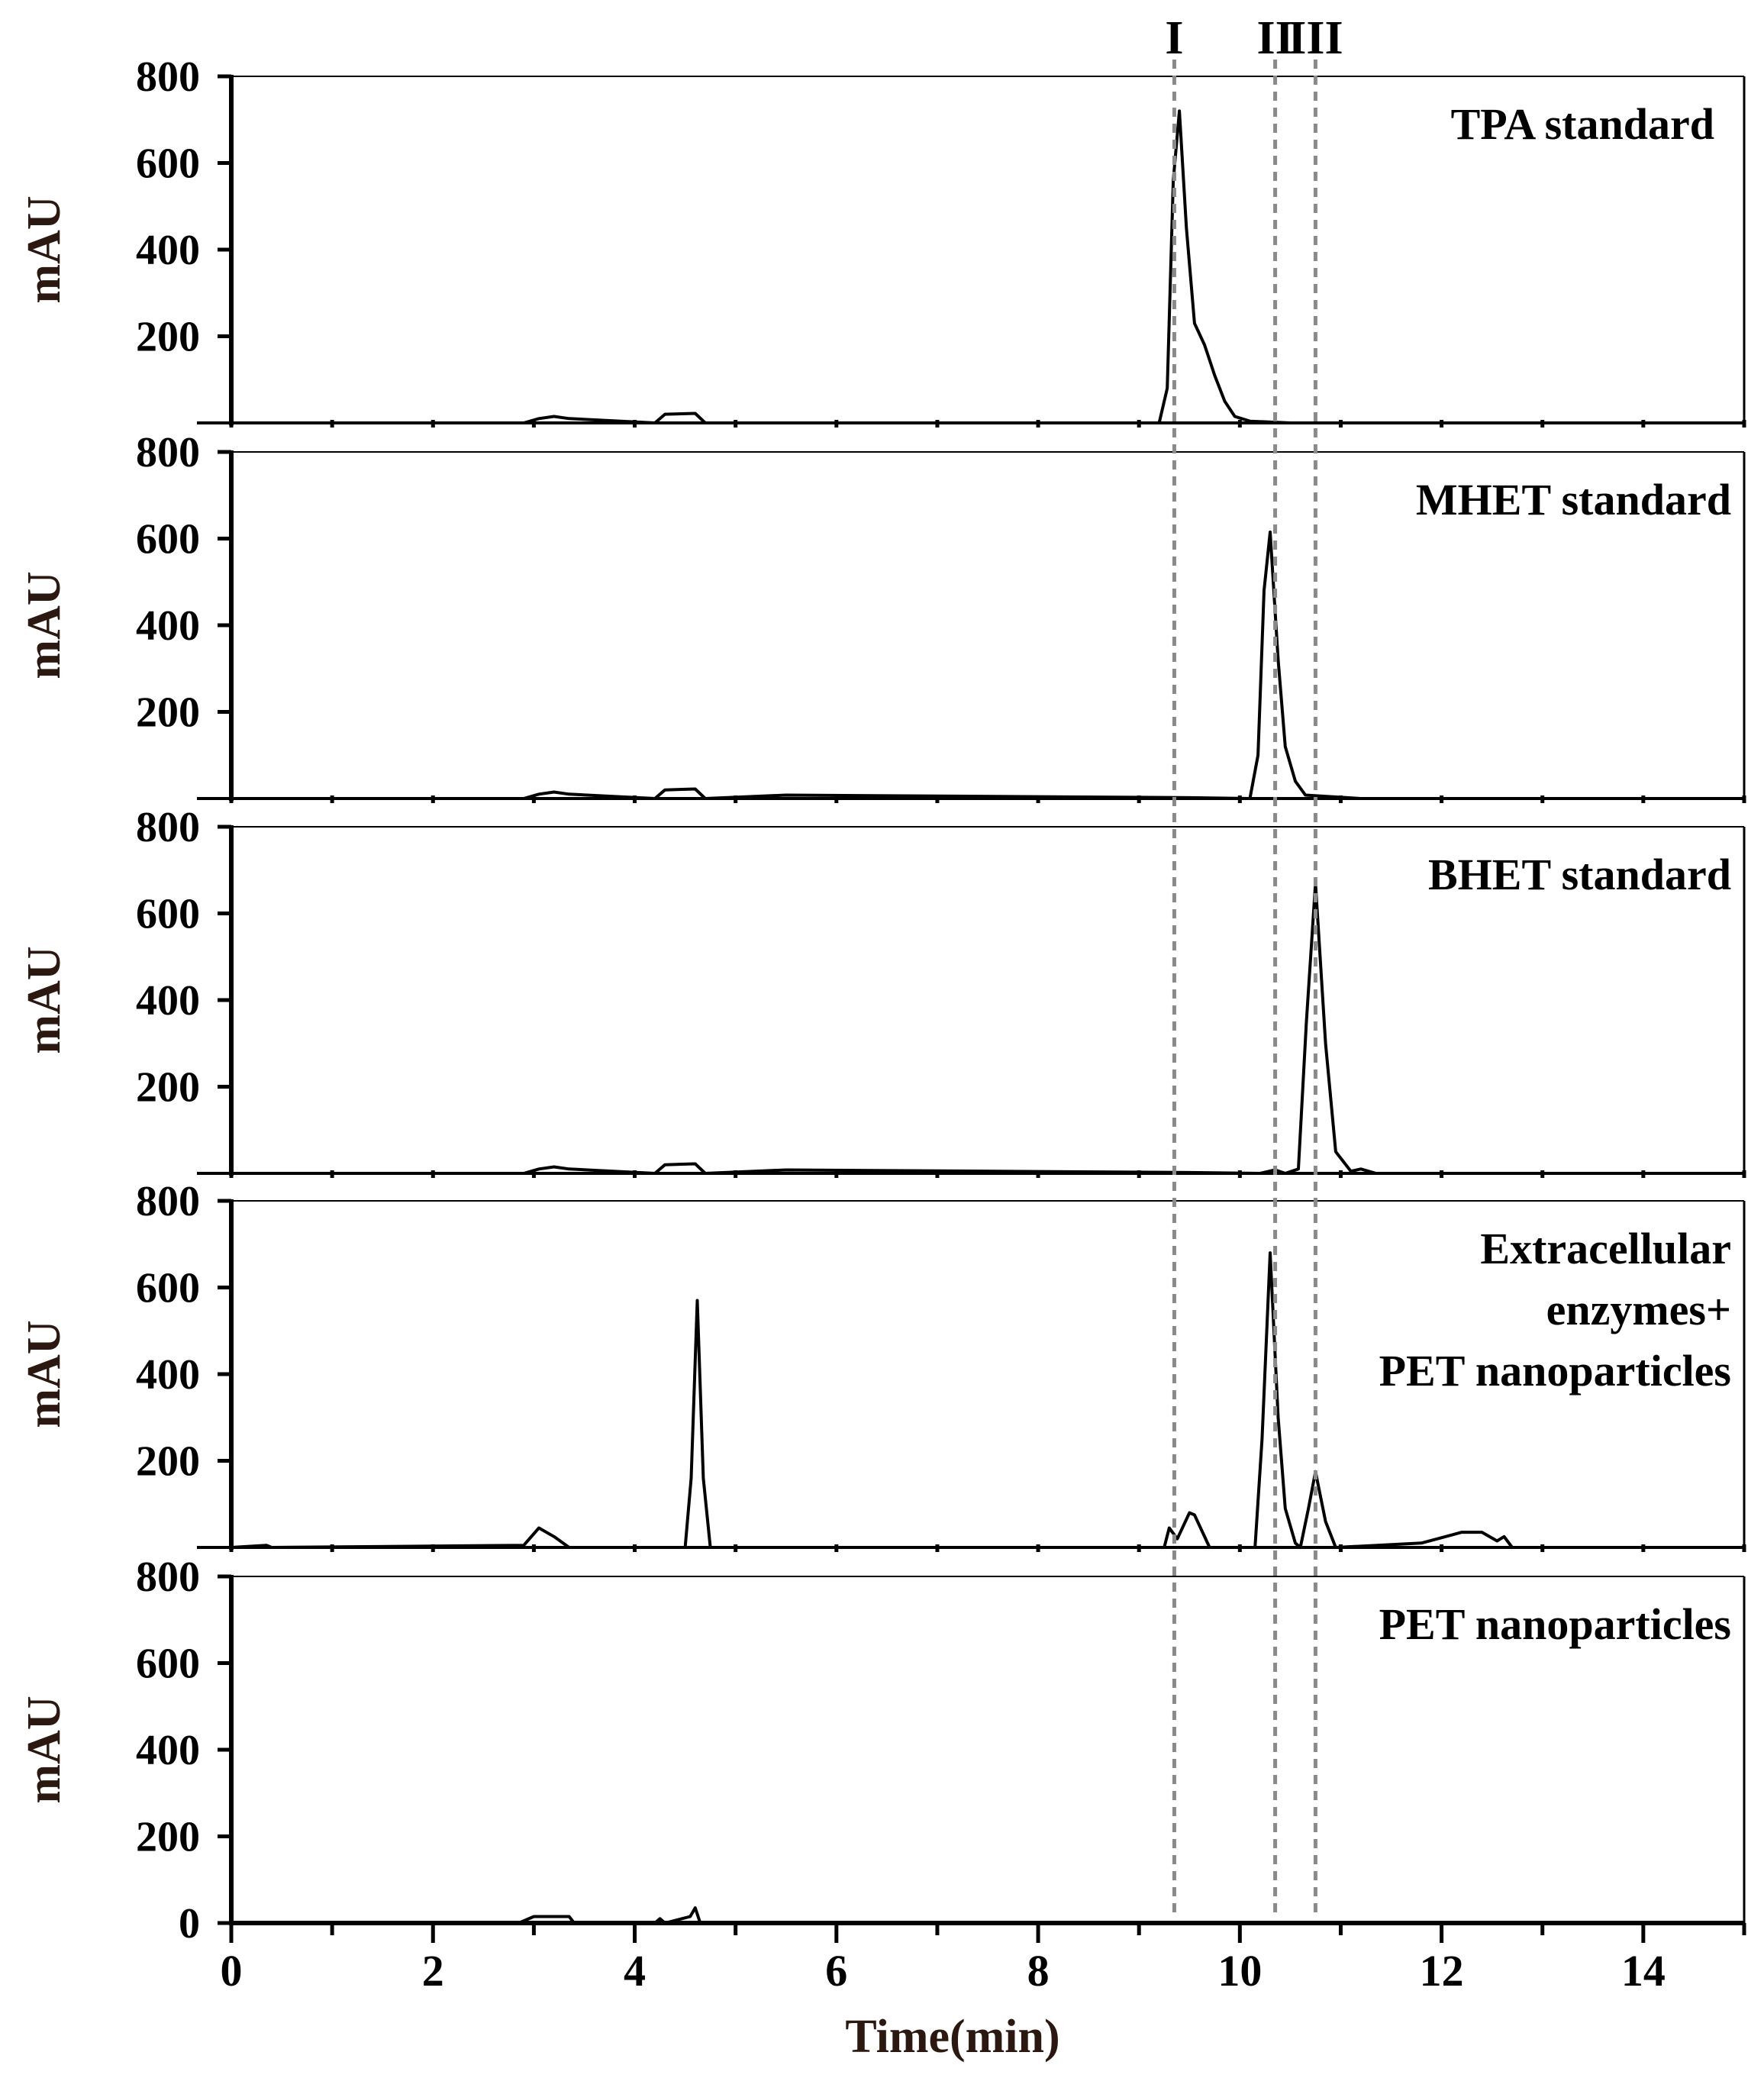 This screenshot has height=2078, width=1764. Describe the element at coordinates (433, 1971) in the screenshot. I see `x-tick-label: 2` at that location.